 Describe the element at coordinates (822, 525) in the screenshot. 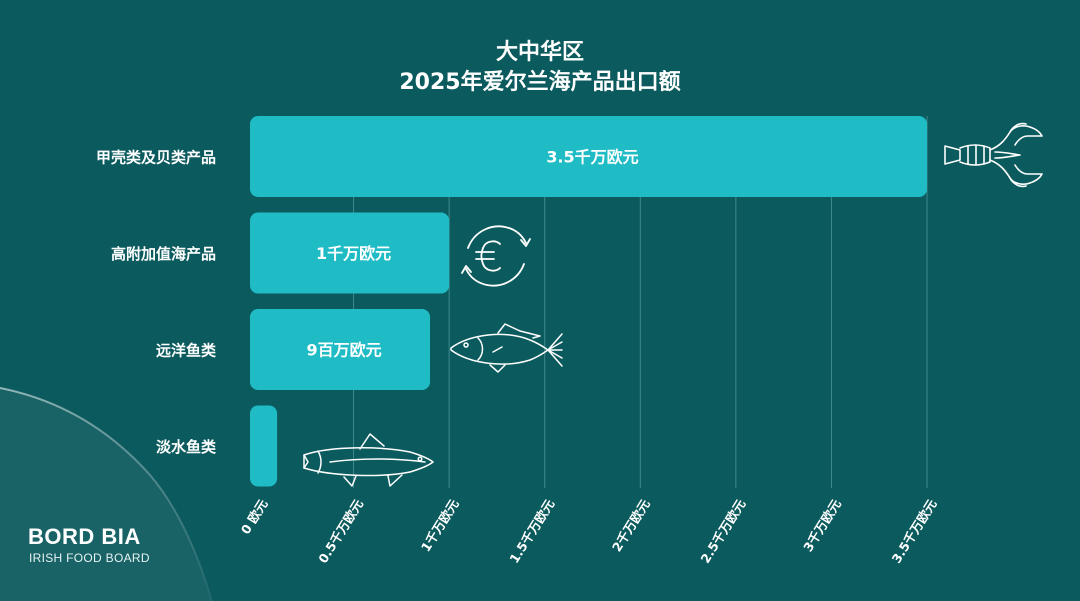

I see `x-tick-label: 3千万欧元` at that location.